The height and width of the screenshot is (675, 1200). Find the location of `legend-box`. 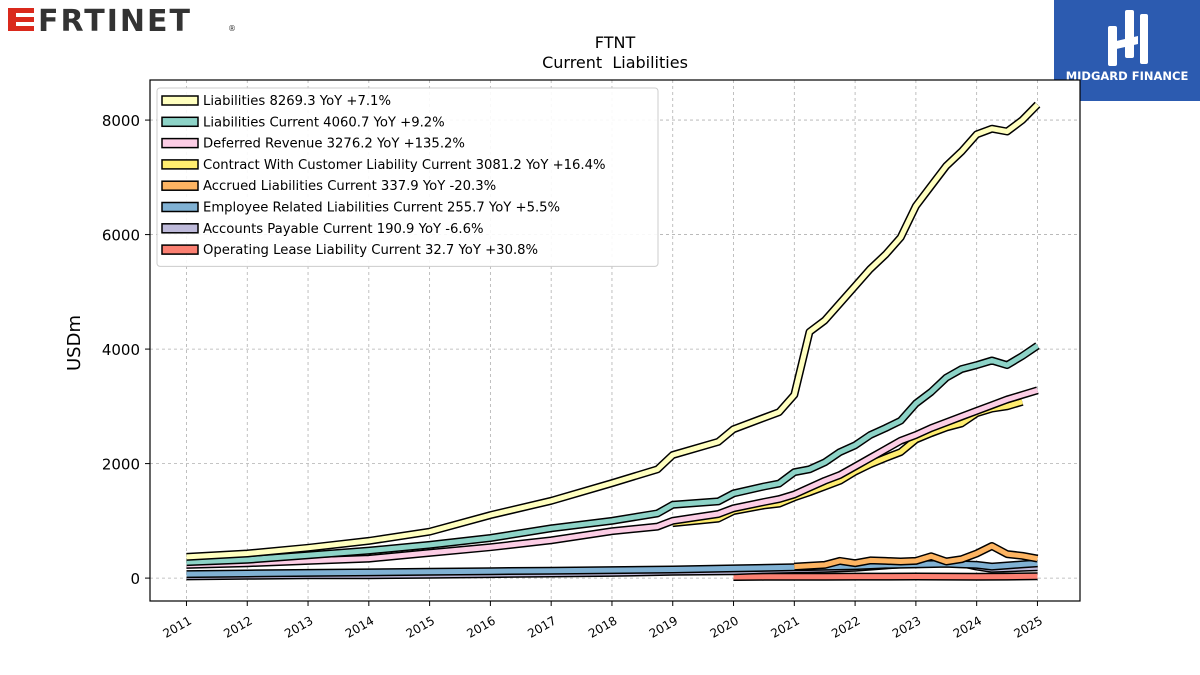

legend-box is located at coordinates (407, 177).